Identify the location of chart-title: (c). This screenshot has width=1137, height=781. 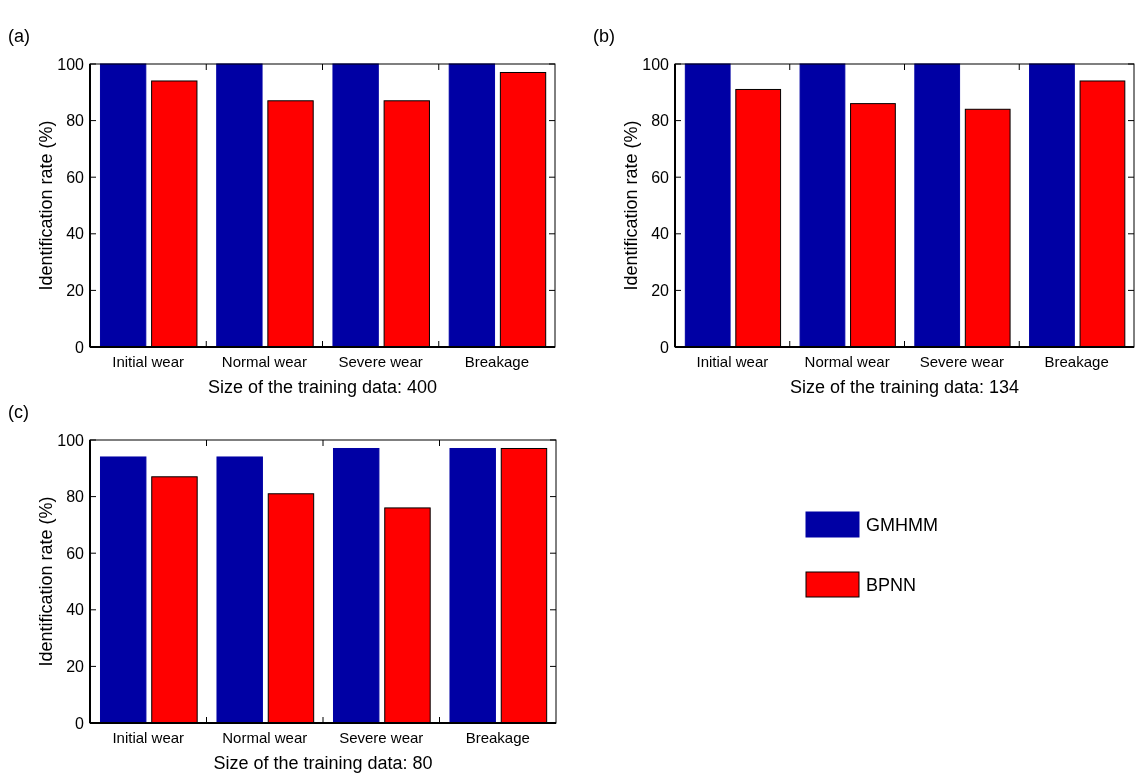
(18, 412).